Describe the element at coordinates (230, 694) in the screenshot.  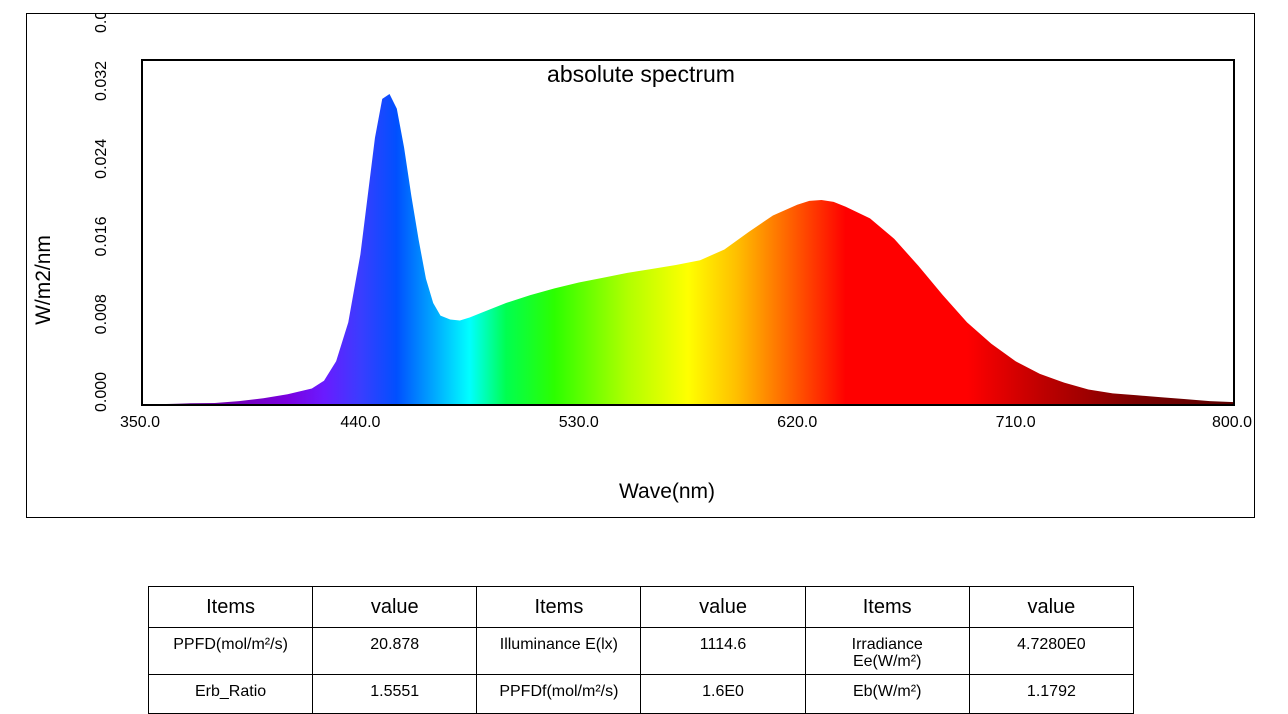
I see `table-cell: Erb_Ratio` at that location.